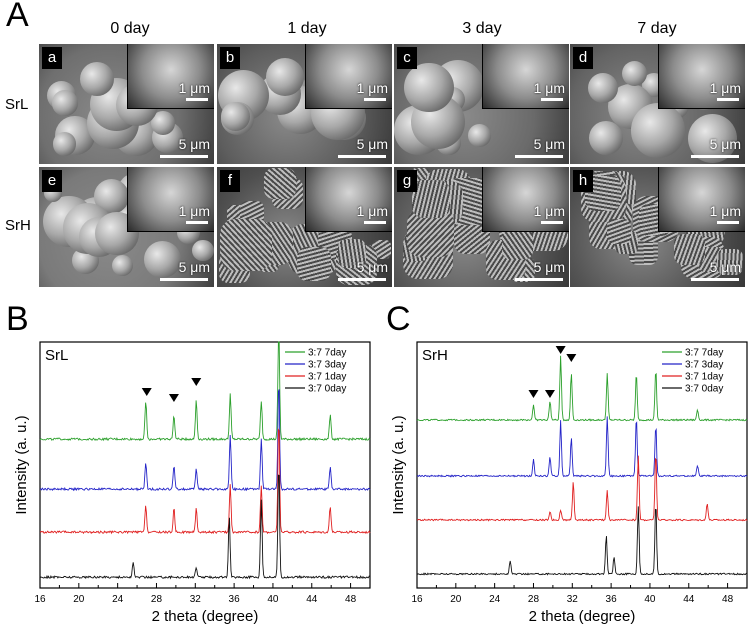 The width and height of the screenshot is (753, 630). I want to click on row-label-srh: SrH, so click(18, 225).